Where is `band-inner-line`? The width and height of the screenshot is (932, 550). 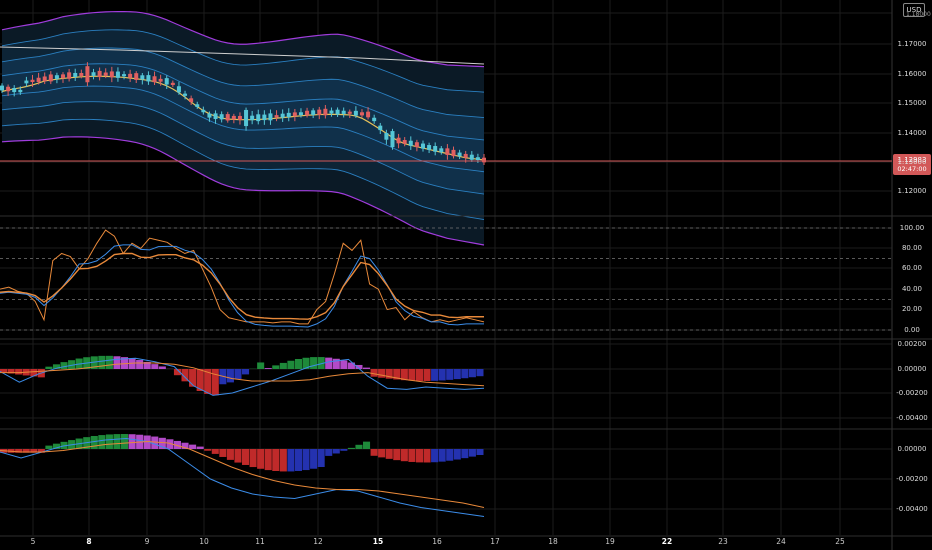 band-inner-line is located at coordinates (243, 148).